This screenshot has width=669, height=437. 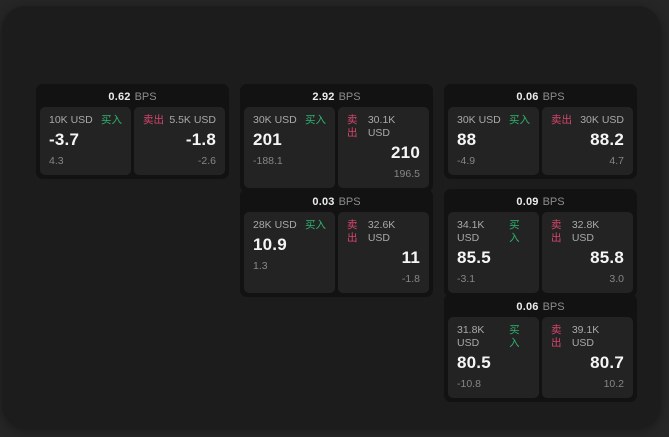 What do you see at coordinates (493, 357) in the screenshot?
I see `buy-tile: 31.8K USD 买入 80.5 -10.8` at bounding box center [493, 357].